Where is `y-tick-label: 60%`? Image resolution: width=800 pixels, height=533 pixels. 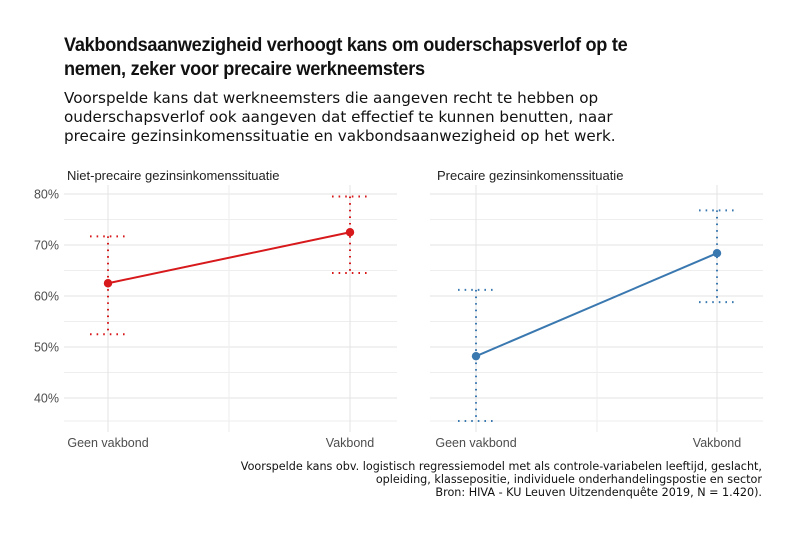 y-tick-label: 60% is located at coordinates (46, 297).